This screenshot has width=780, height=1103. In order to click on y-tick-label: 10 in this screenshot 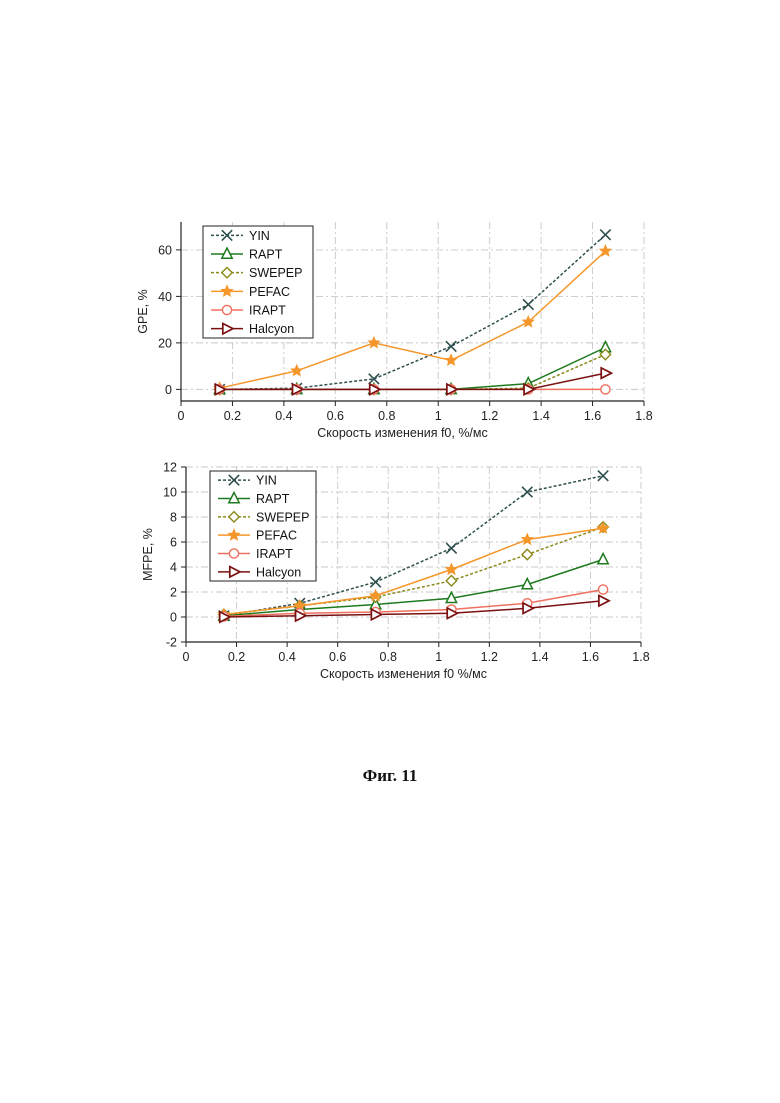, I will do `click(170, 493)`.